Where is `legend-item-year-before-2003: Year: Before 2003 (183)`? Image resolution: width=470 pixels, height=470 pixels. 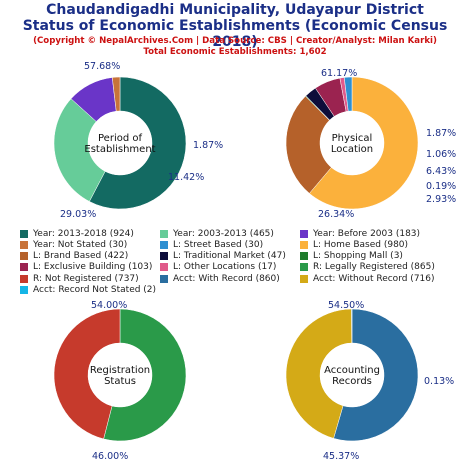 legend-item-year-before-2003: Year: Before 2003 (183) is located at coordinates (360, 233).